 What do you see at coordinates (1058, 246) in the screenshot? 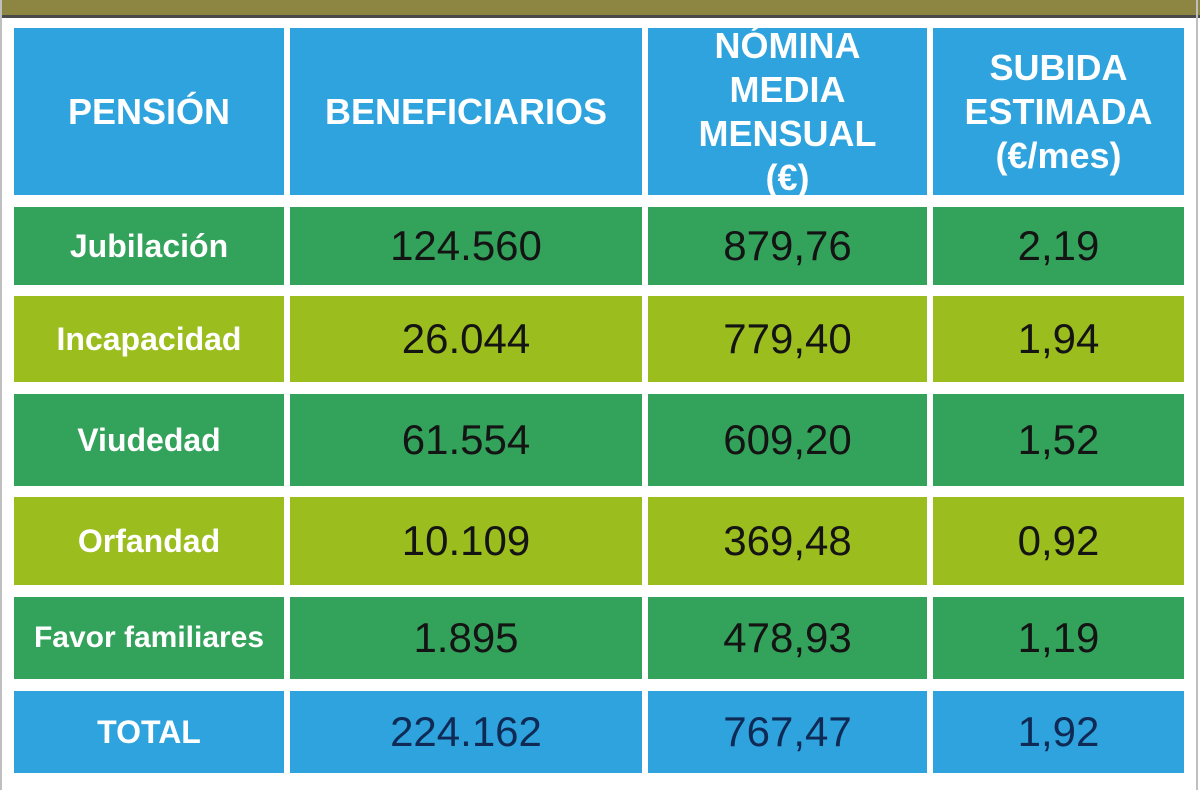
I see `cell-subida-jubilacion: 2,19` at bounding box center [1058, 246].